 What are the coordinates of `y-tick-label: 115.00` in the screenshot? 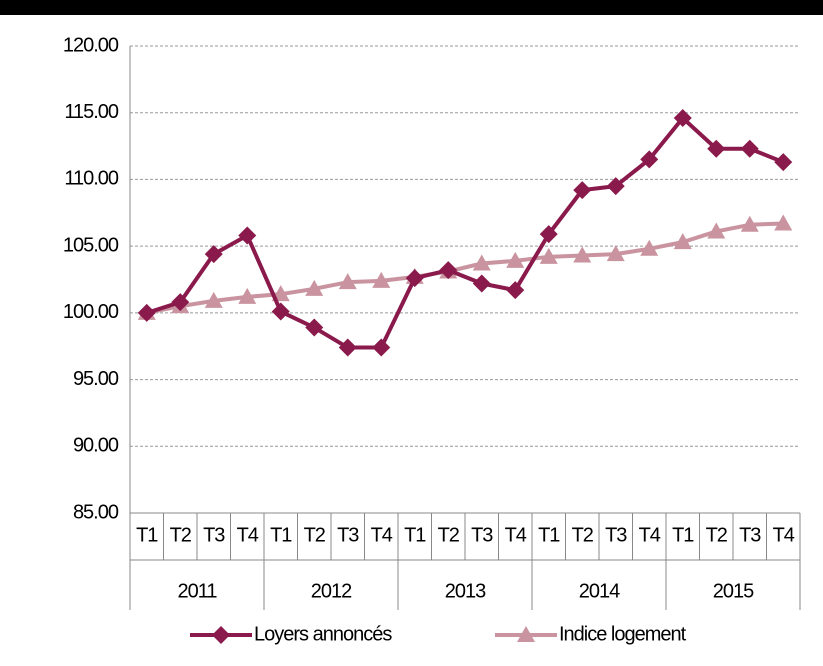 It's located at (91, 112).